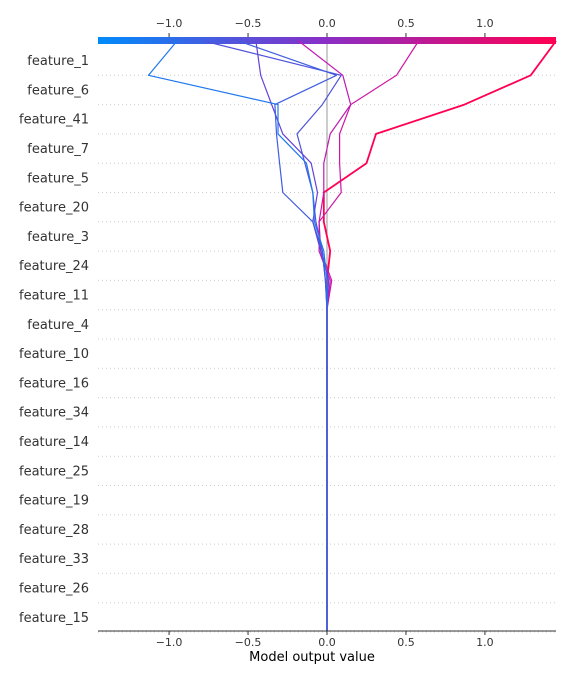 This screenshot has height=684, width=576. What do you see at coordinates (54, 296) in the screenshot?
I see `feature-label: feature_11` at bounding box center [54, 296].